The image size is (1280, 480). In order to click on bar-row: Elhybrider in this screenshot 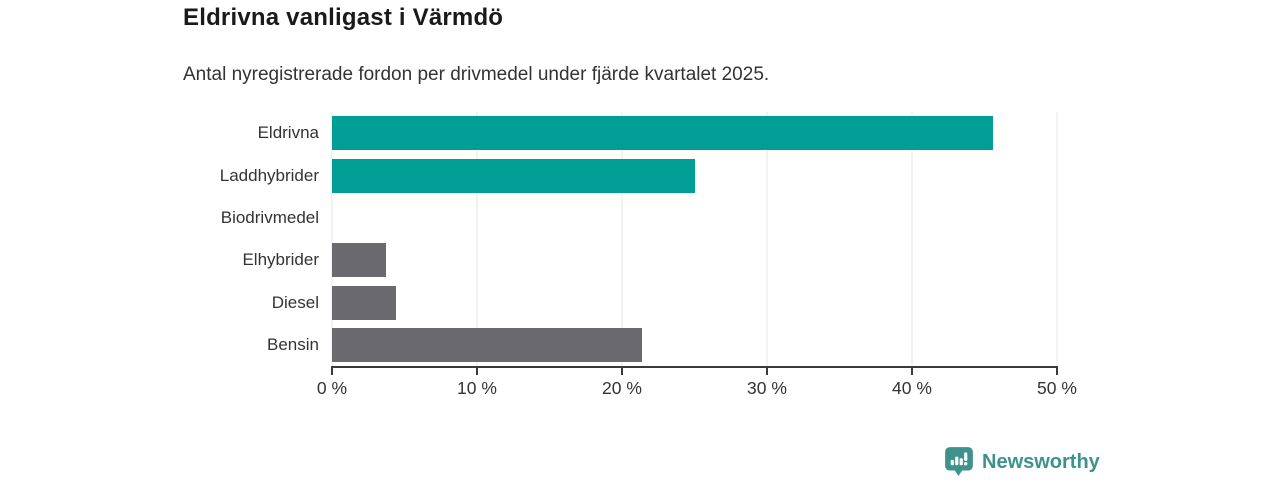, I will do `click(528, 260)`.